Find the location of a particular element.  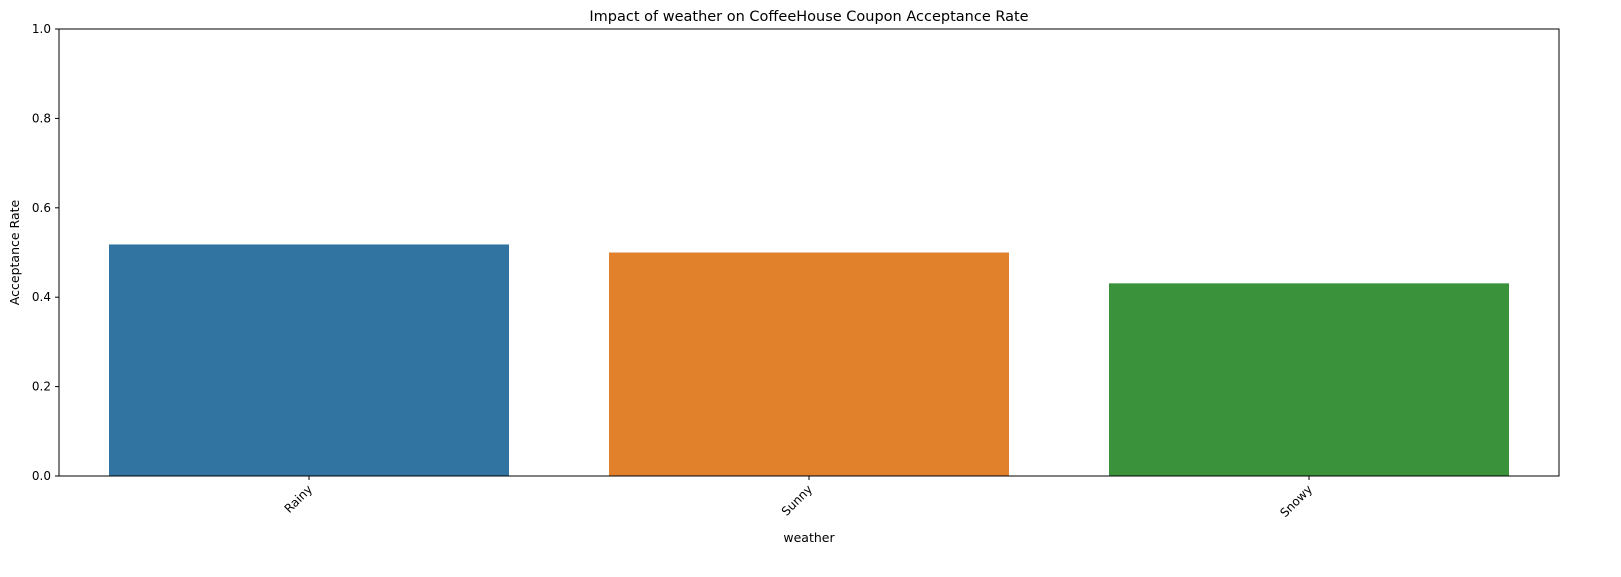

bar-rainy is located at coordinates (309, 360).